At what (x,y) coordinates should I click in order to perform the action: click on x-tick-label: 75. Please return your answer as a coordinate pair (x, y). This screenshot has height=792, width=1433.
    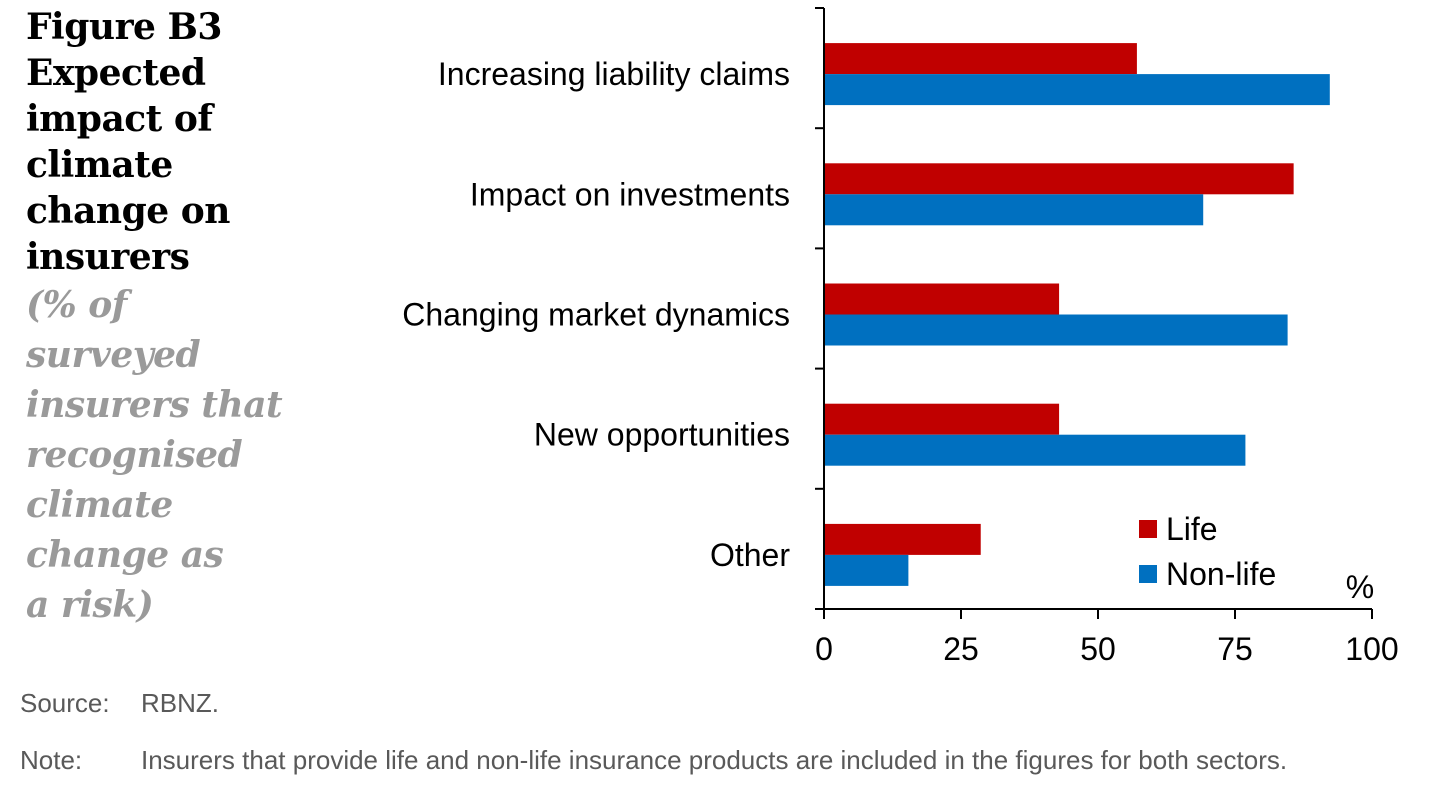
    Looking at the image, I should click on (1235, 649).